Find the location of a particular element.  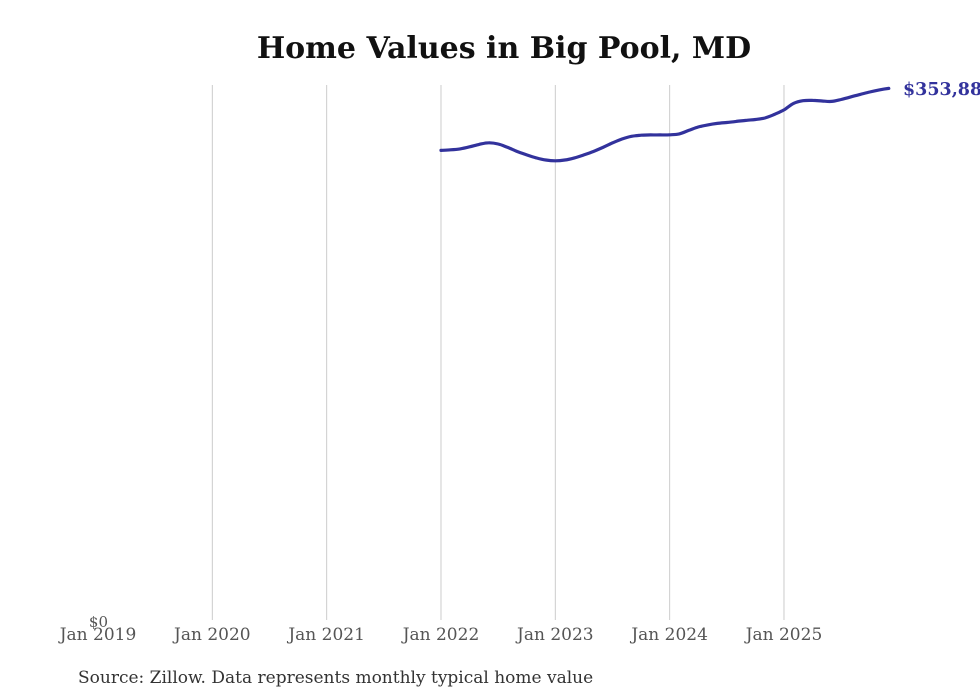

x-axis-label: Jan 2025 is located at coordinates (783, 635).